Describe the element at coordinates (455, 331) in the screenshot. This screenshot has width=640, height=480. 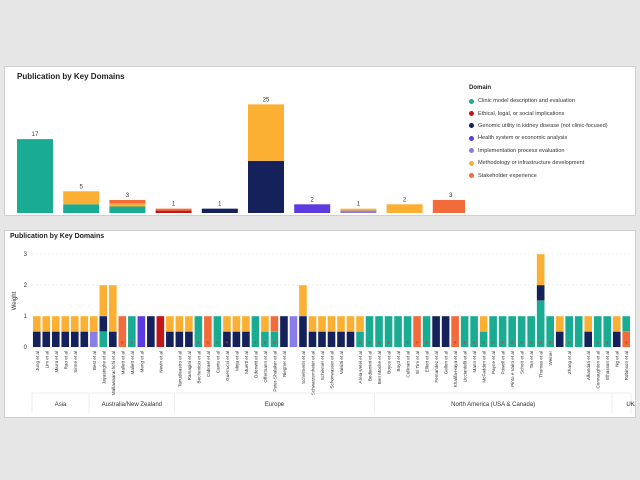
I see `bar-44: *` at that location.